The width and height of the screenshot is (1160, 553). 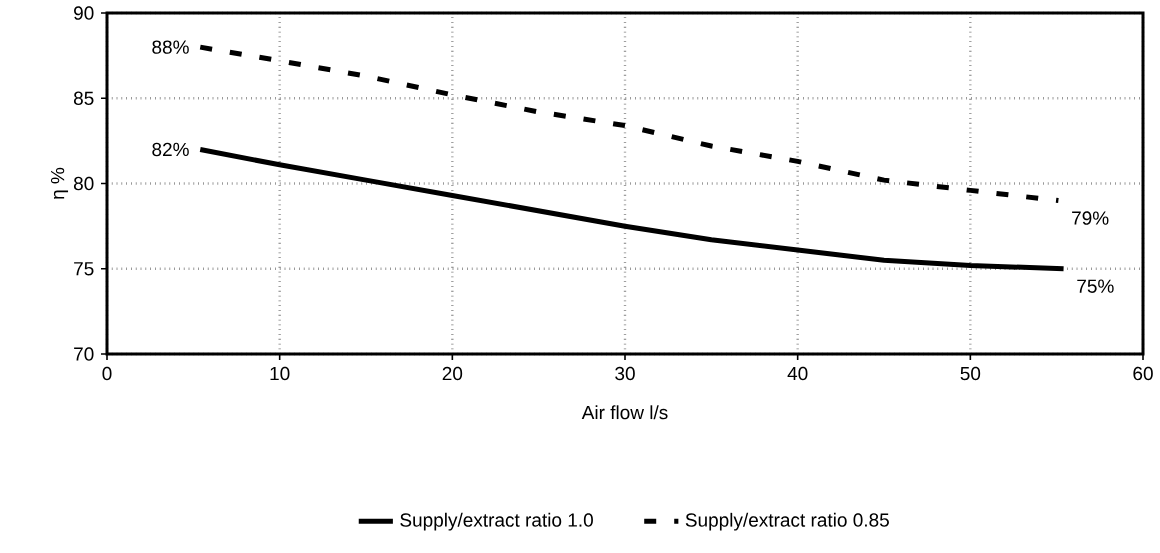 I want to click on x-tick-label: 40, so click(x=797, y=373).